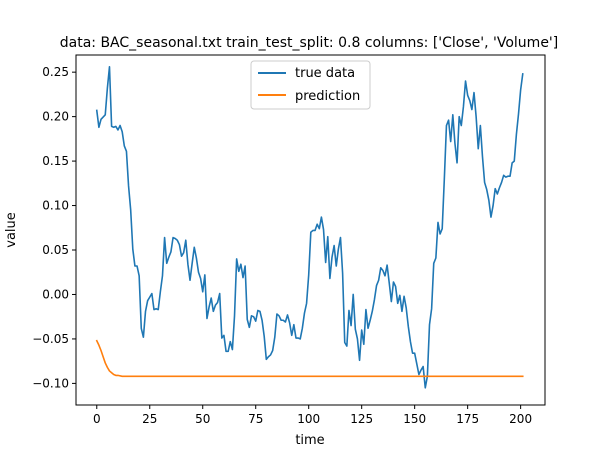  I want to click on y-tick-label: 0.15, so click(55, 161).